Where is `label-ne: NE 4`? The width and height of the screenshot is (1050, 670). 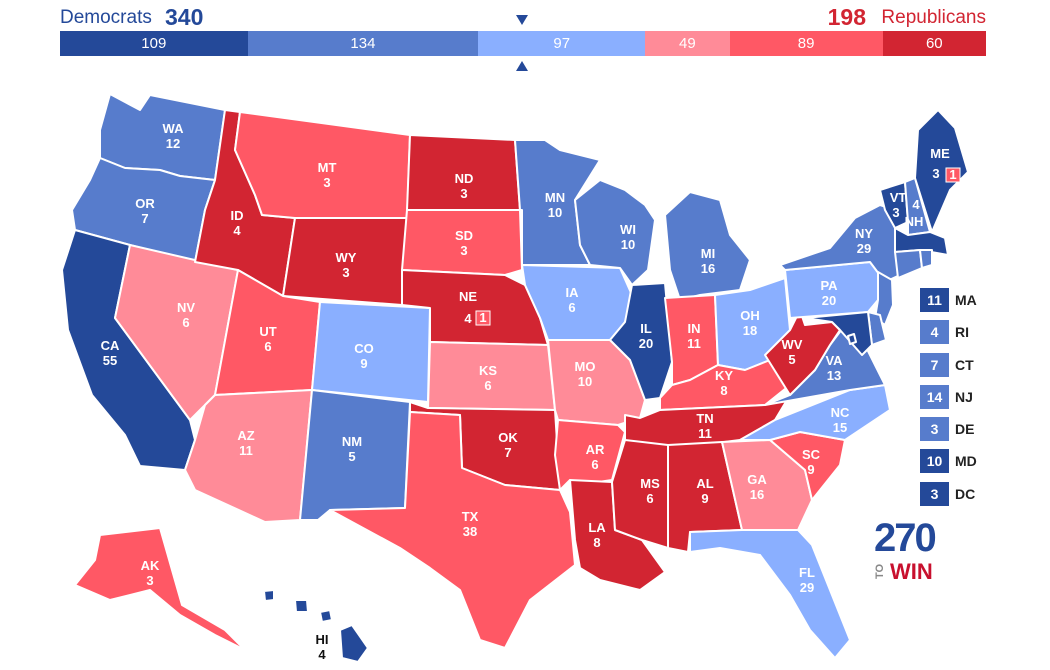
label-ne: NE 4 is located at coordinates (468, 307).